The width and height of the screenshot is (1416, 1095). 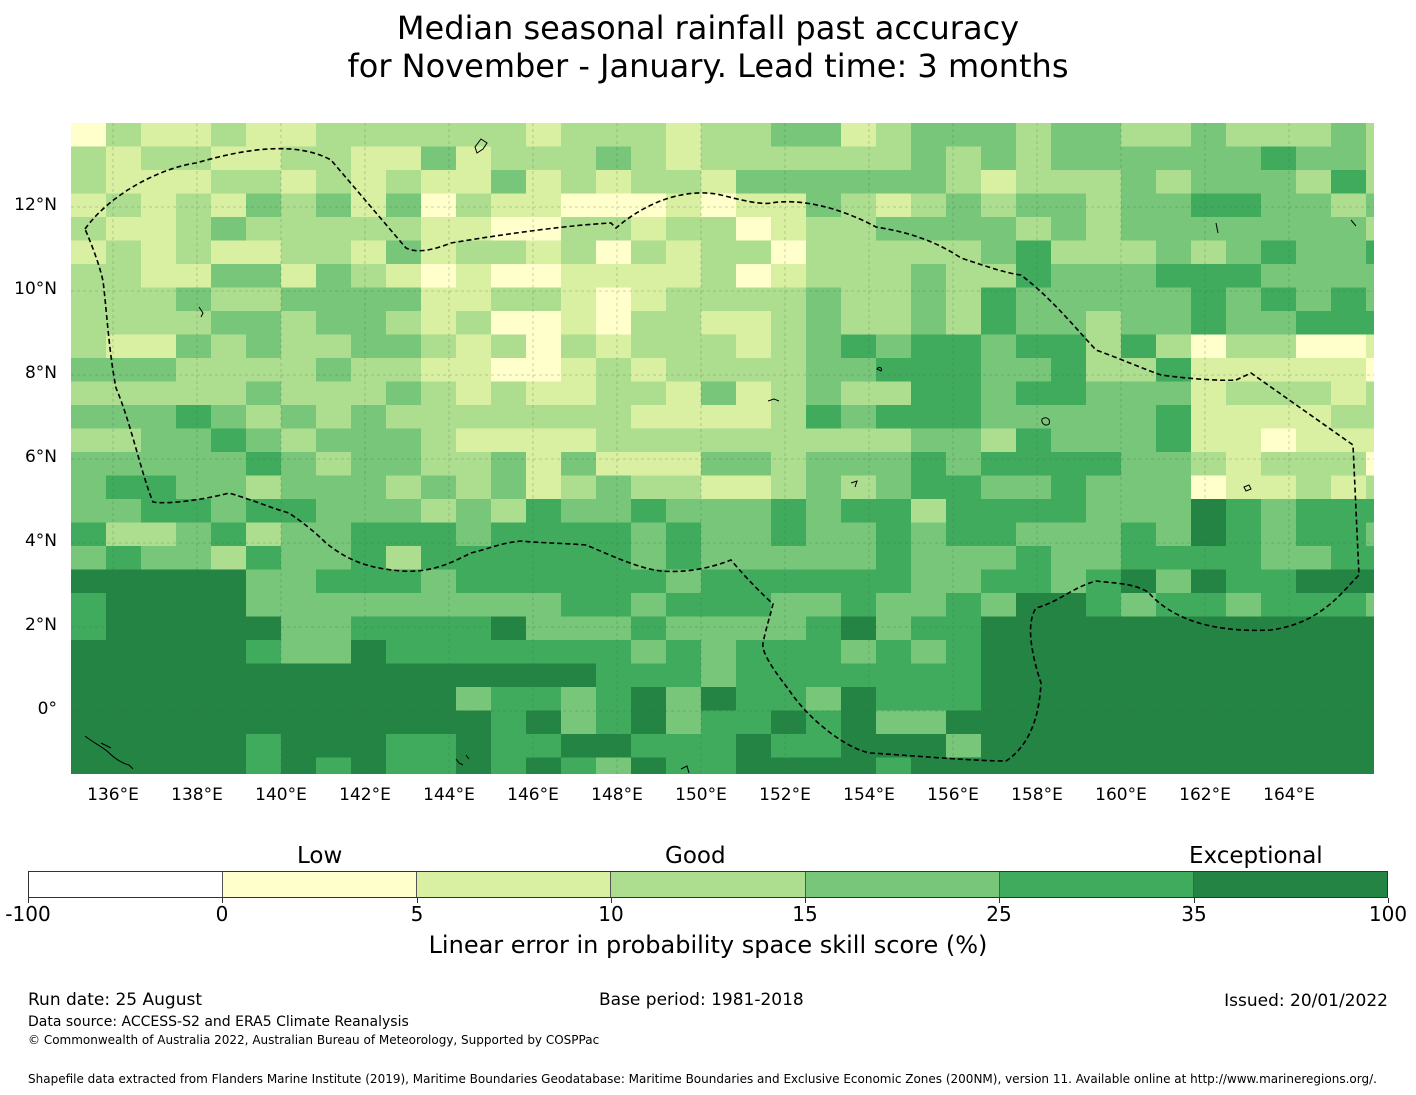 What do you see at coordinates (514, 884) in the screenshot?
I see `colorbar-segment` at bounding box center [514, 884].